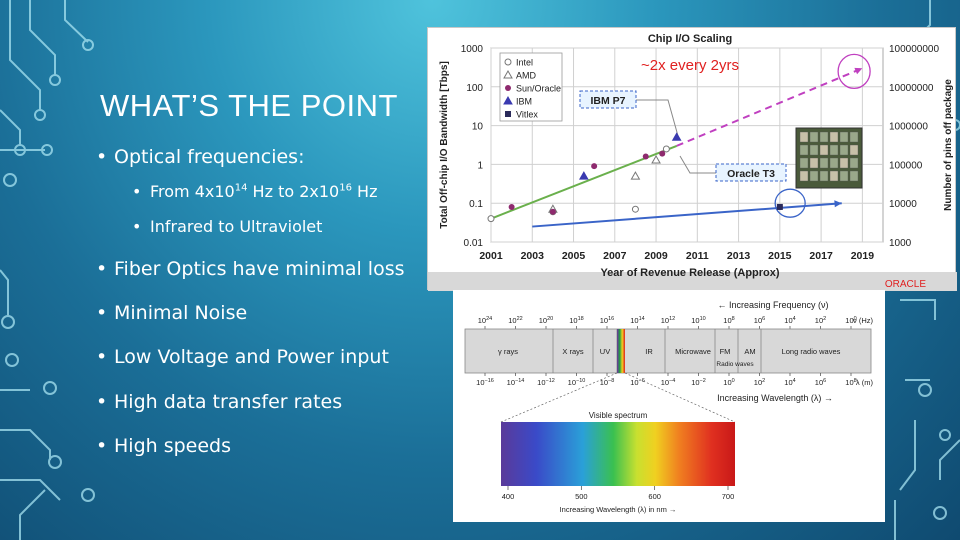 The image size is (960, 540). I want to click on sub-bullet-item: • From 4x1014 Hz to 2x1016 Hz, so click(255, 191).